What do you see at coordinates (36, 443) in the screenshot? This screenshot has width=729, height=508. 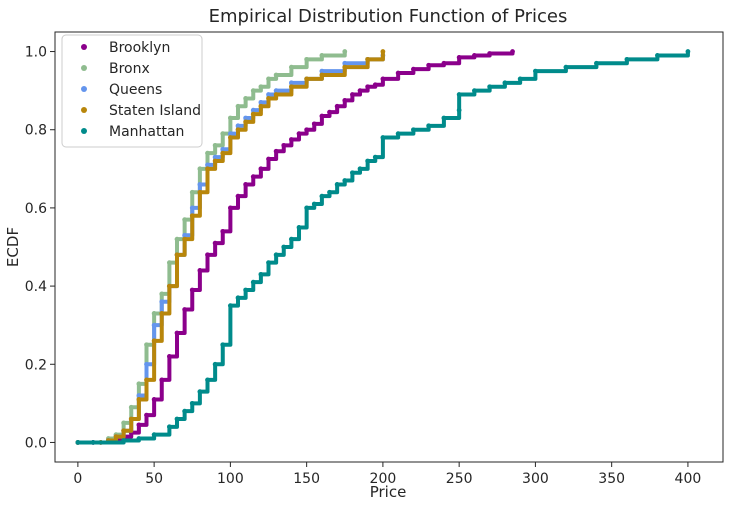 I see `y-tick-label: 0.0` at bounding box center [36, 443].